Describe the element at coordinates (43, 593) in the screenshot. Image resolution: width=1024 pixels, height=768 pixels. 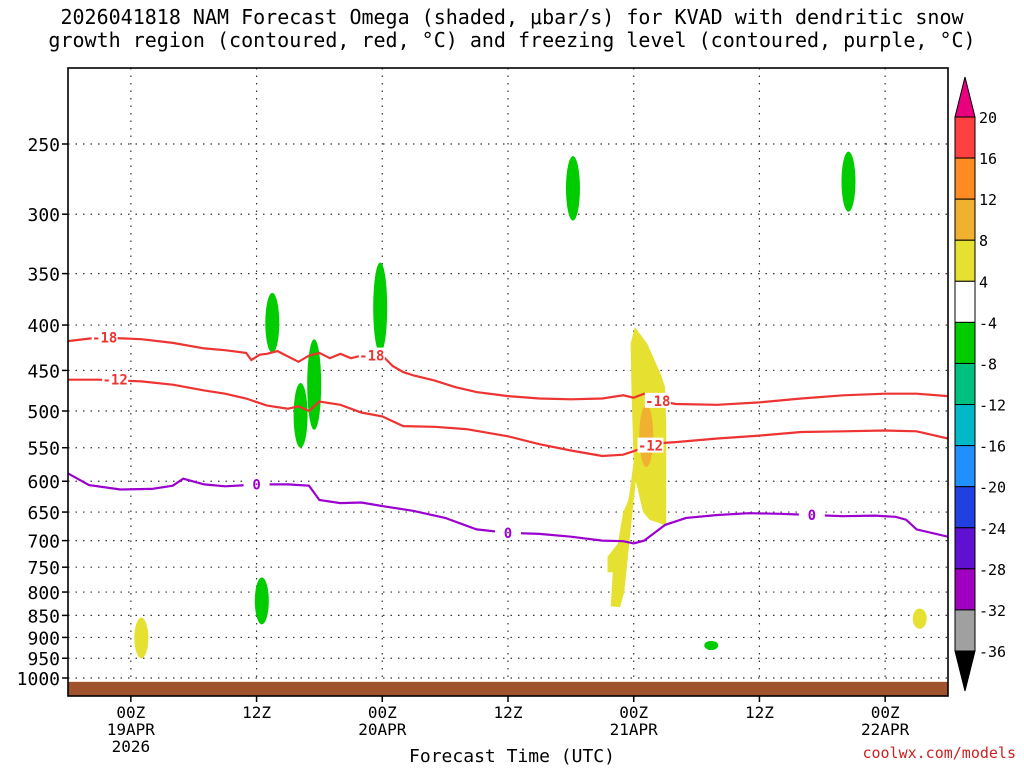
I see `y-tick-label: 800` at that location.